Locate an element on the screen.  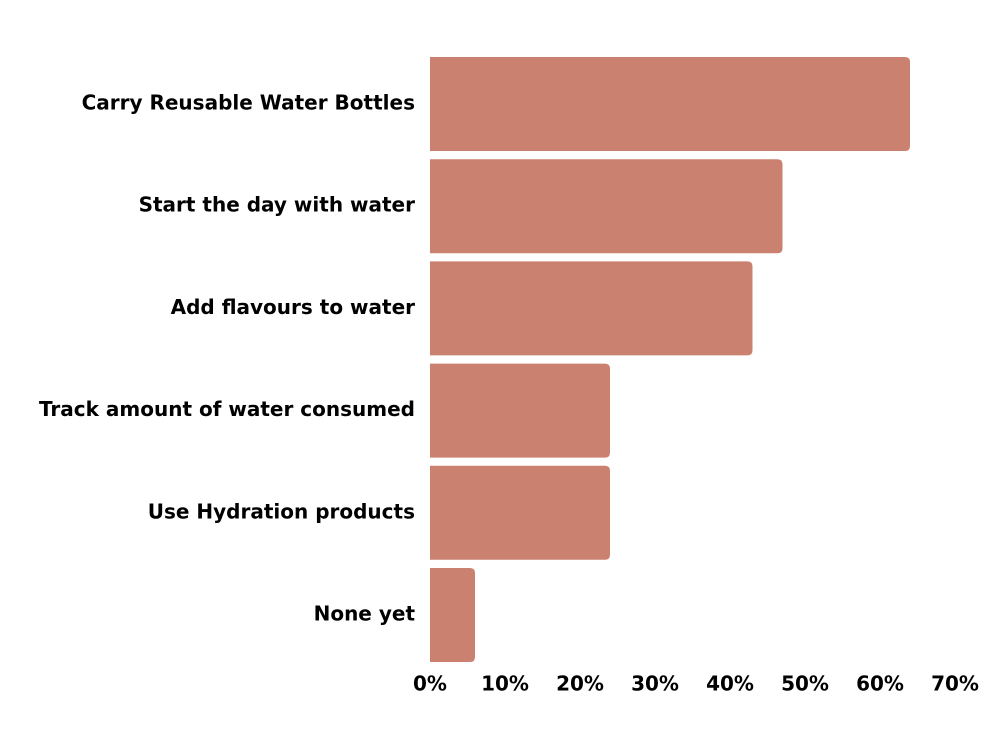
x-tick-label: 40% is located at coordinates (730, 684).